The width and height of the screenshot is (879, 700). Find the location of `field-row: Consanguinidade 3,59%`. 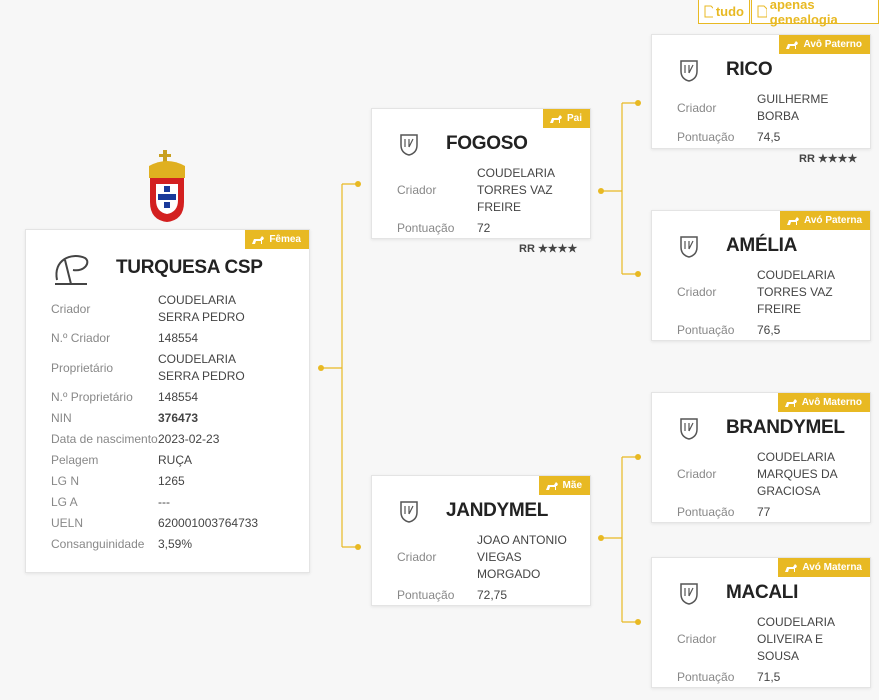

field-row: Consanguinidade 3,59% is located at coordinates (162, 544).